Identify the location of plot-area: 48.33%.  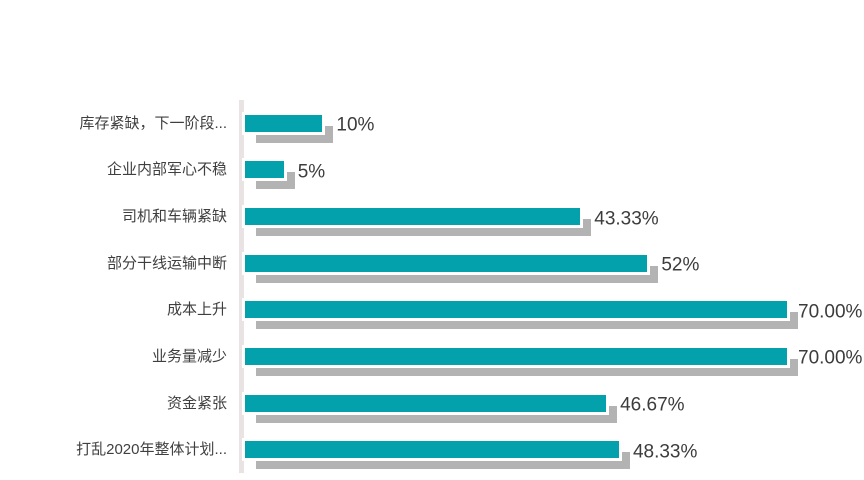
(554, 455).